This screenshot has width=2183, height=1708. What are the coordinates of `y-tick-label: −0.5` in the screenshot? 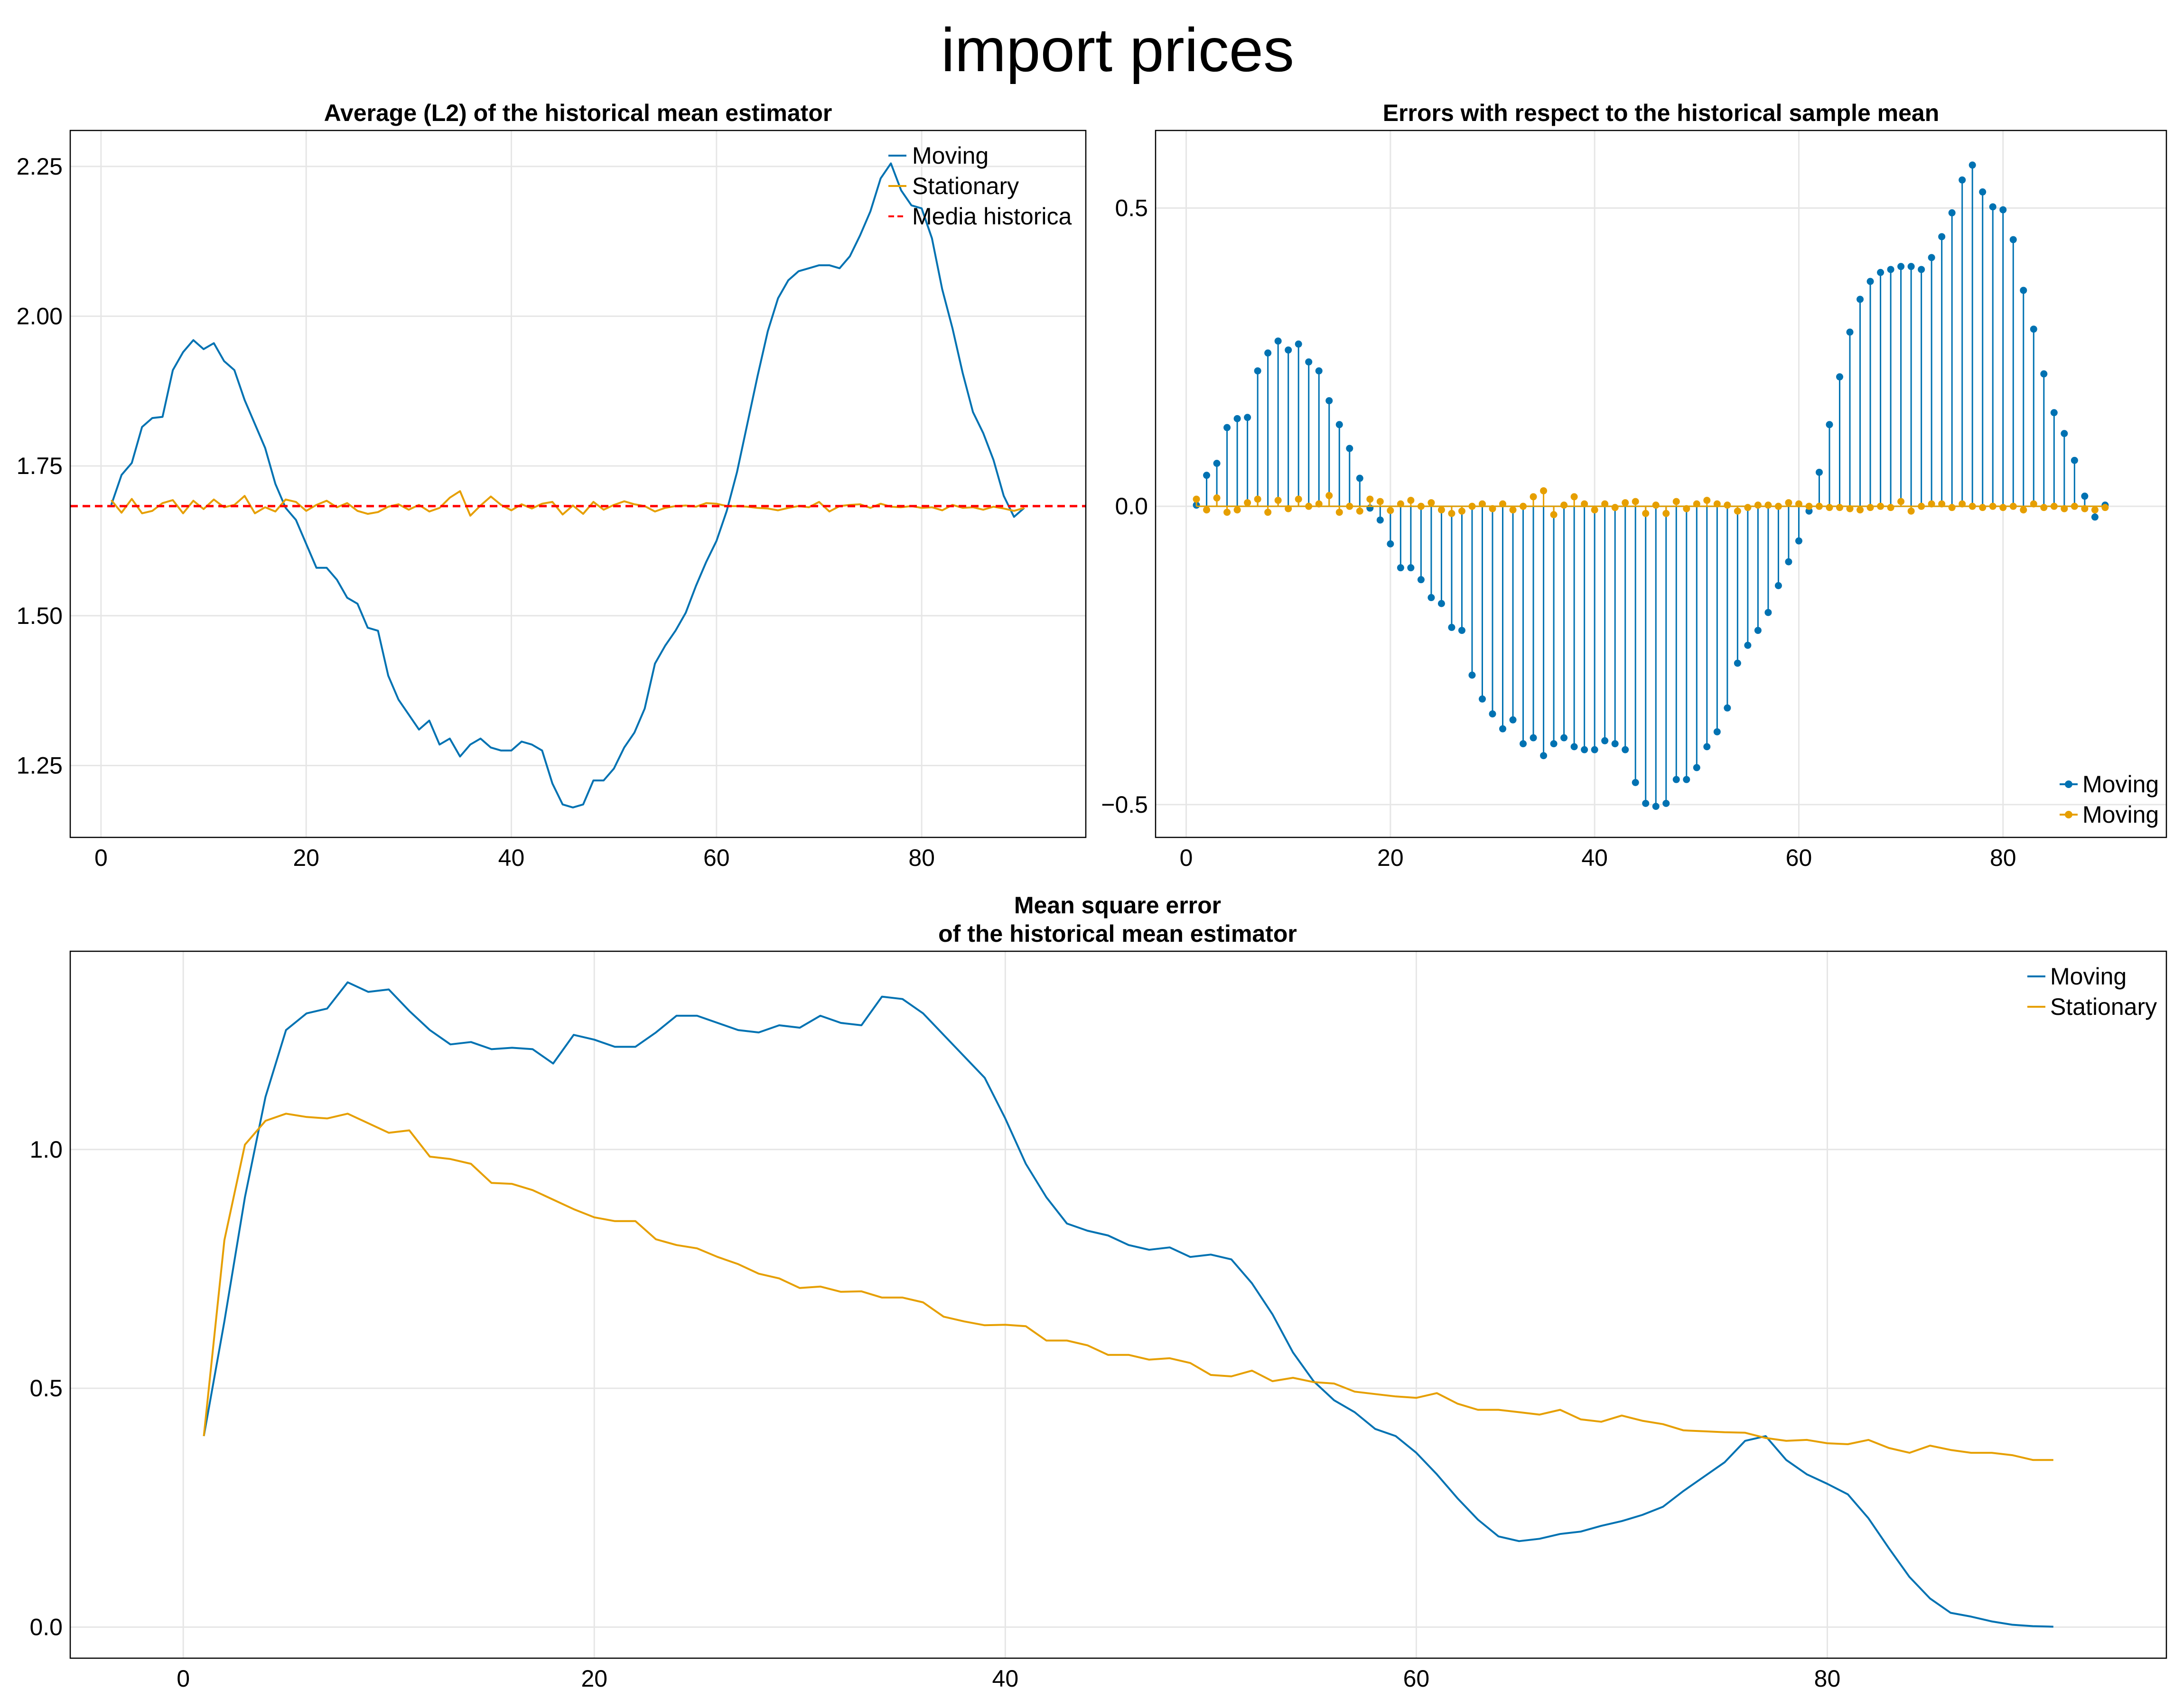 It's located at (1124, 805).